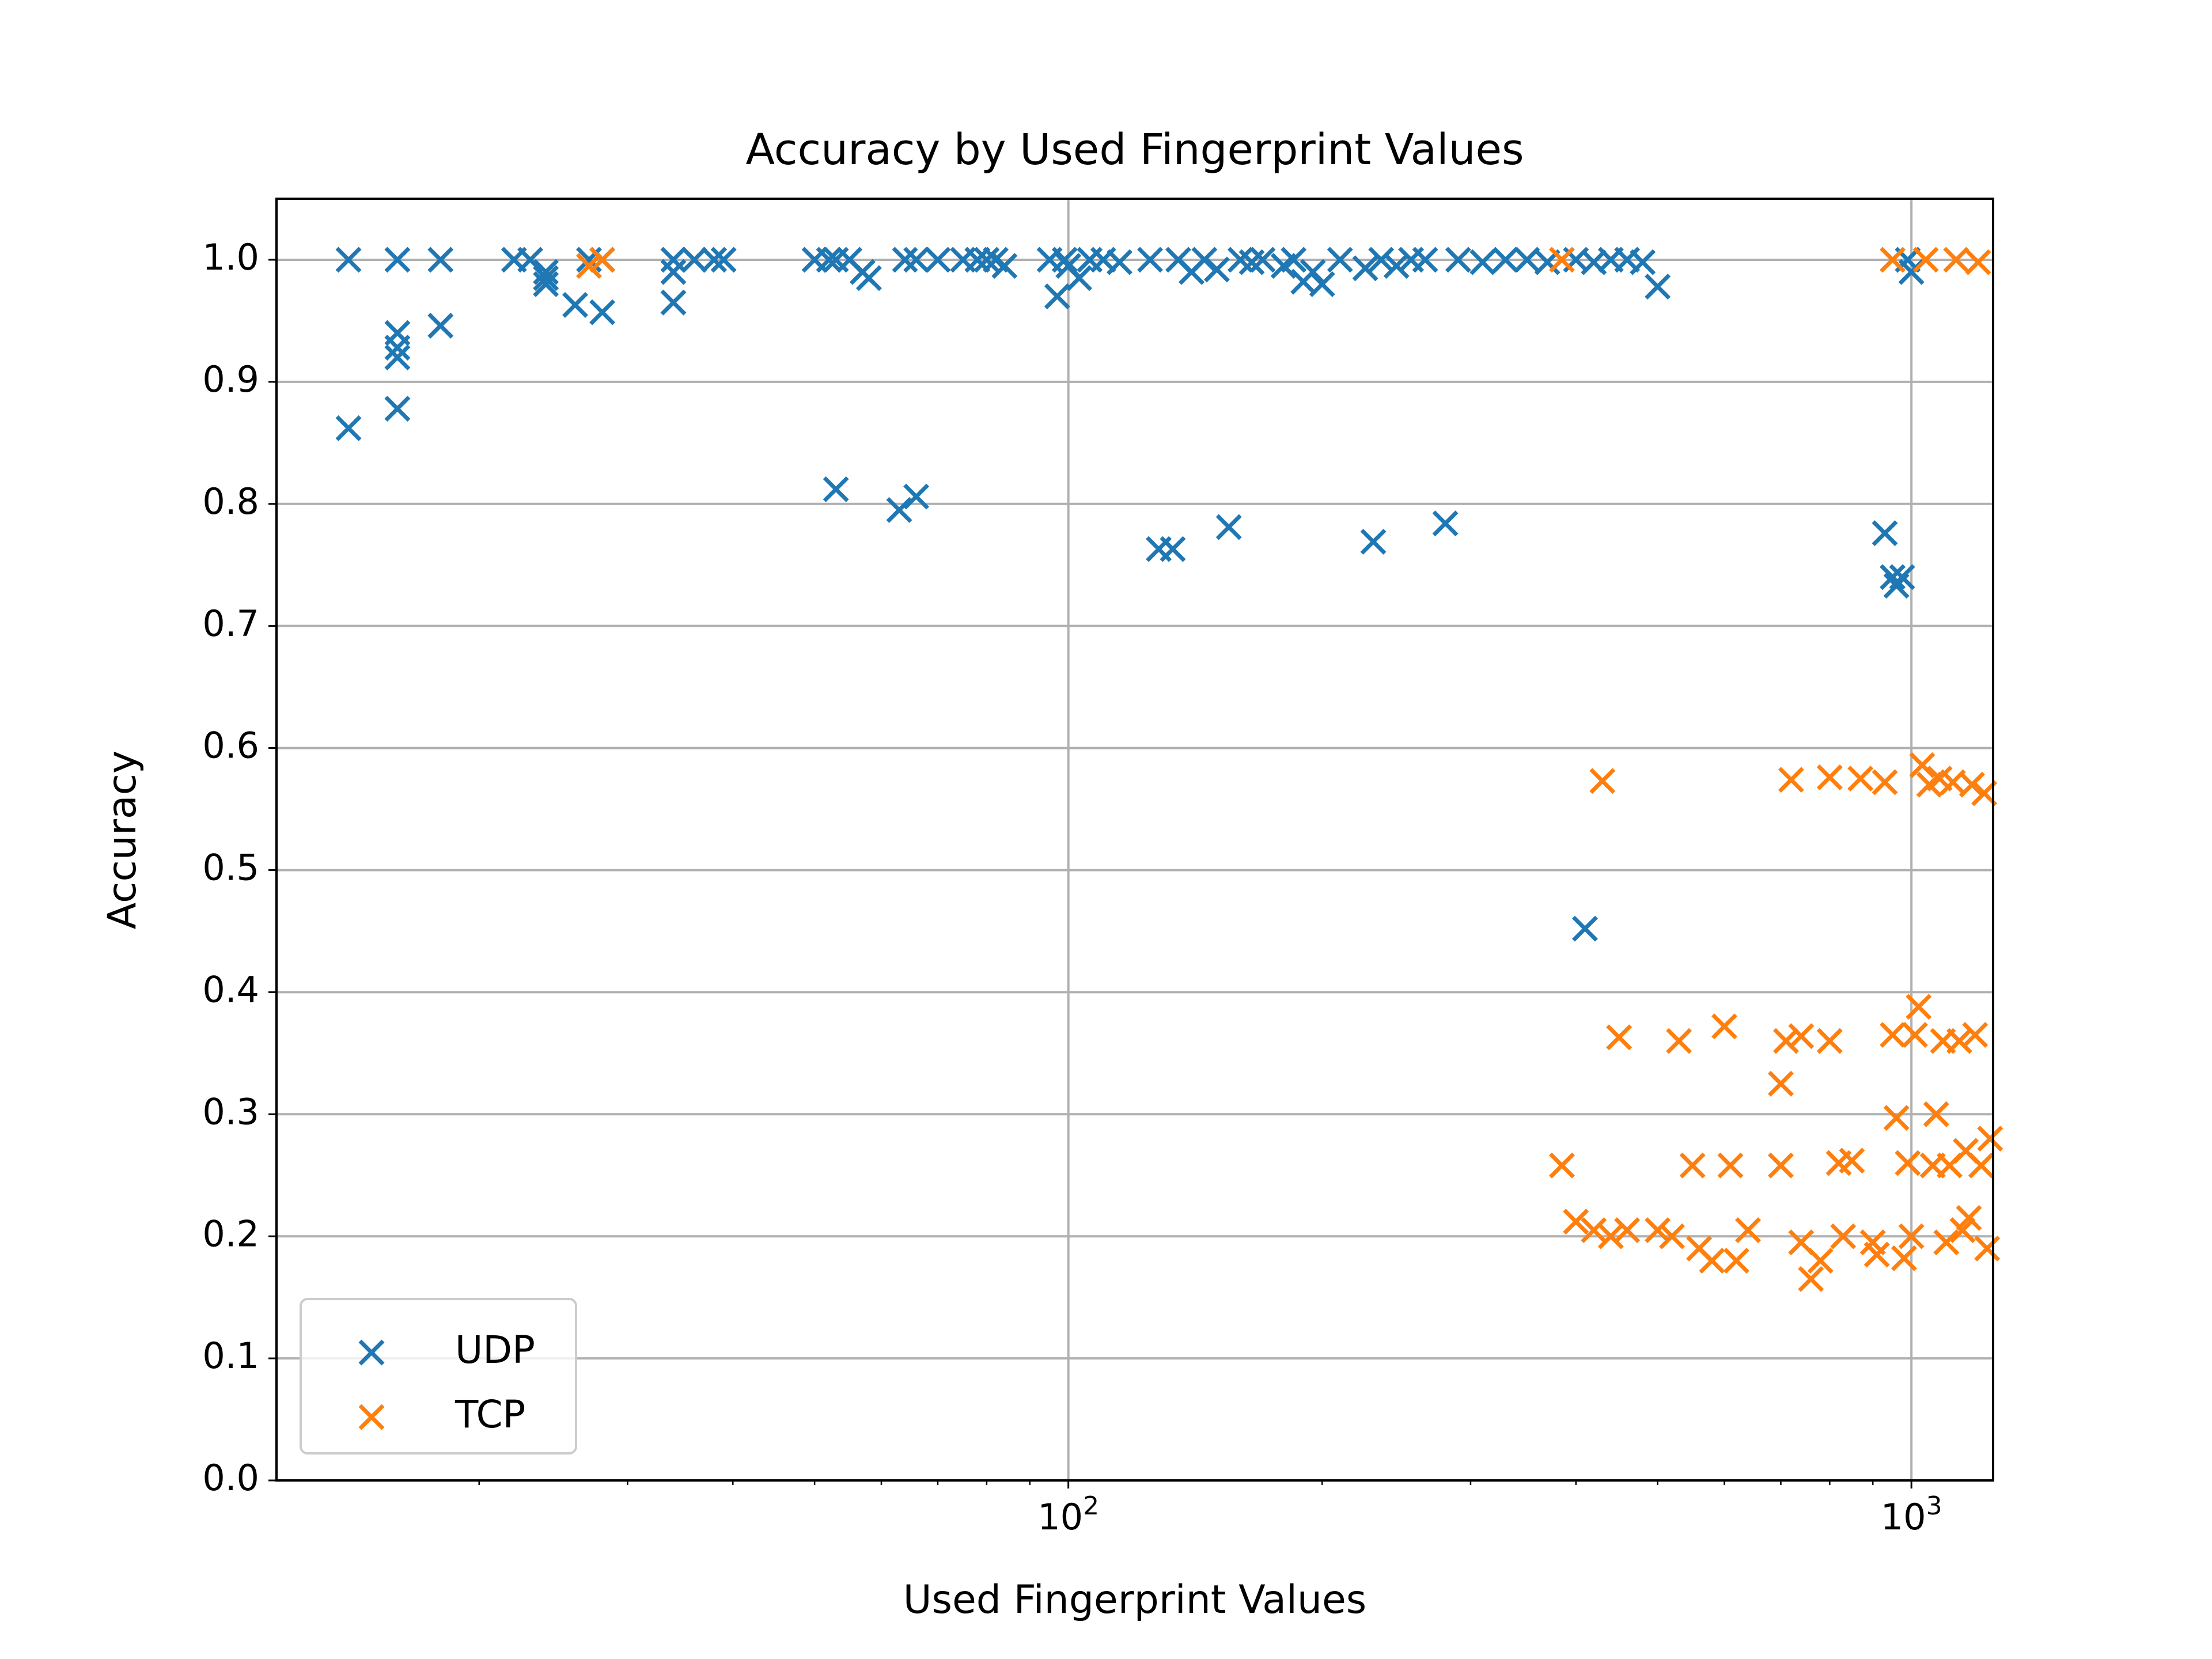  What do you see at coordinates (1134, 1600) in the screenshot?
I see `x-axis-label: Used Fingerprint Values` at bounding box center [1134, 1600].